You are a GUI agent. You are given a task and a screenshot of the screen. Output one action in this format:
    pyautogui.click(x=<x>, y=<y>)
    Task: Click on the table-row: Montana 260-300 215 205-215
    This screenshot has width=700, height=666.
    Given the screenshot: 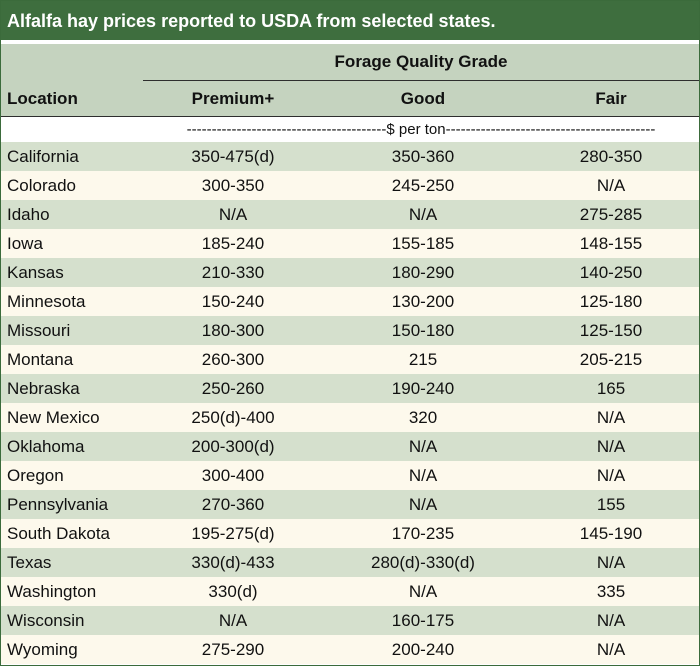 What is the action you would take?
    pyautogui.click(x=350, y=359)
    